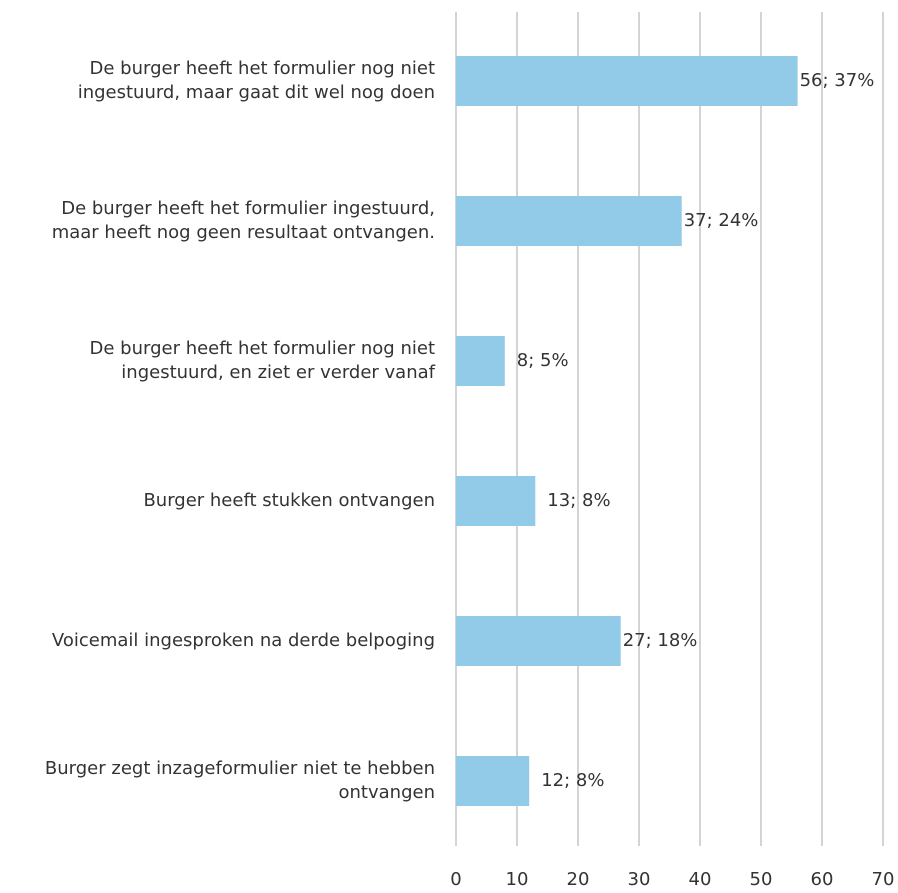 Image resolution: width=898 pixels, height=893 pixels. Describe the element at coordinates (455, 879) in the screenshot. I see `x-tick-label: 0` at that location.